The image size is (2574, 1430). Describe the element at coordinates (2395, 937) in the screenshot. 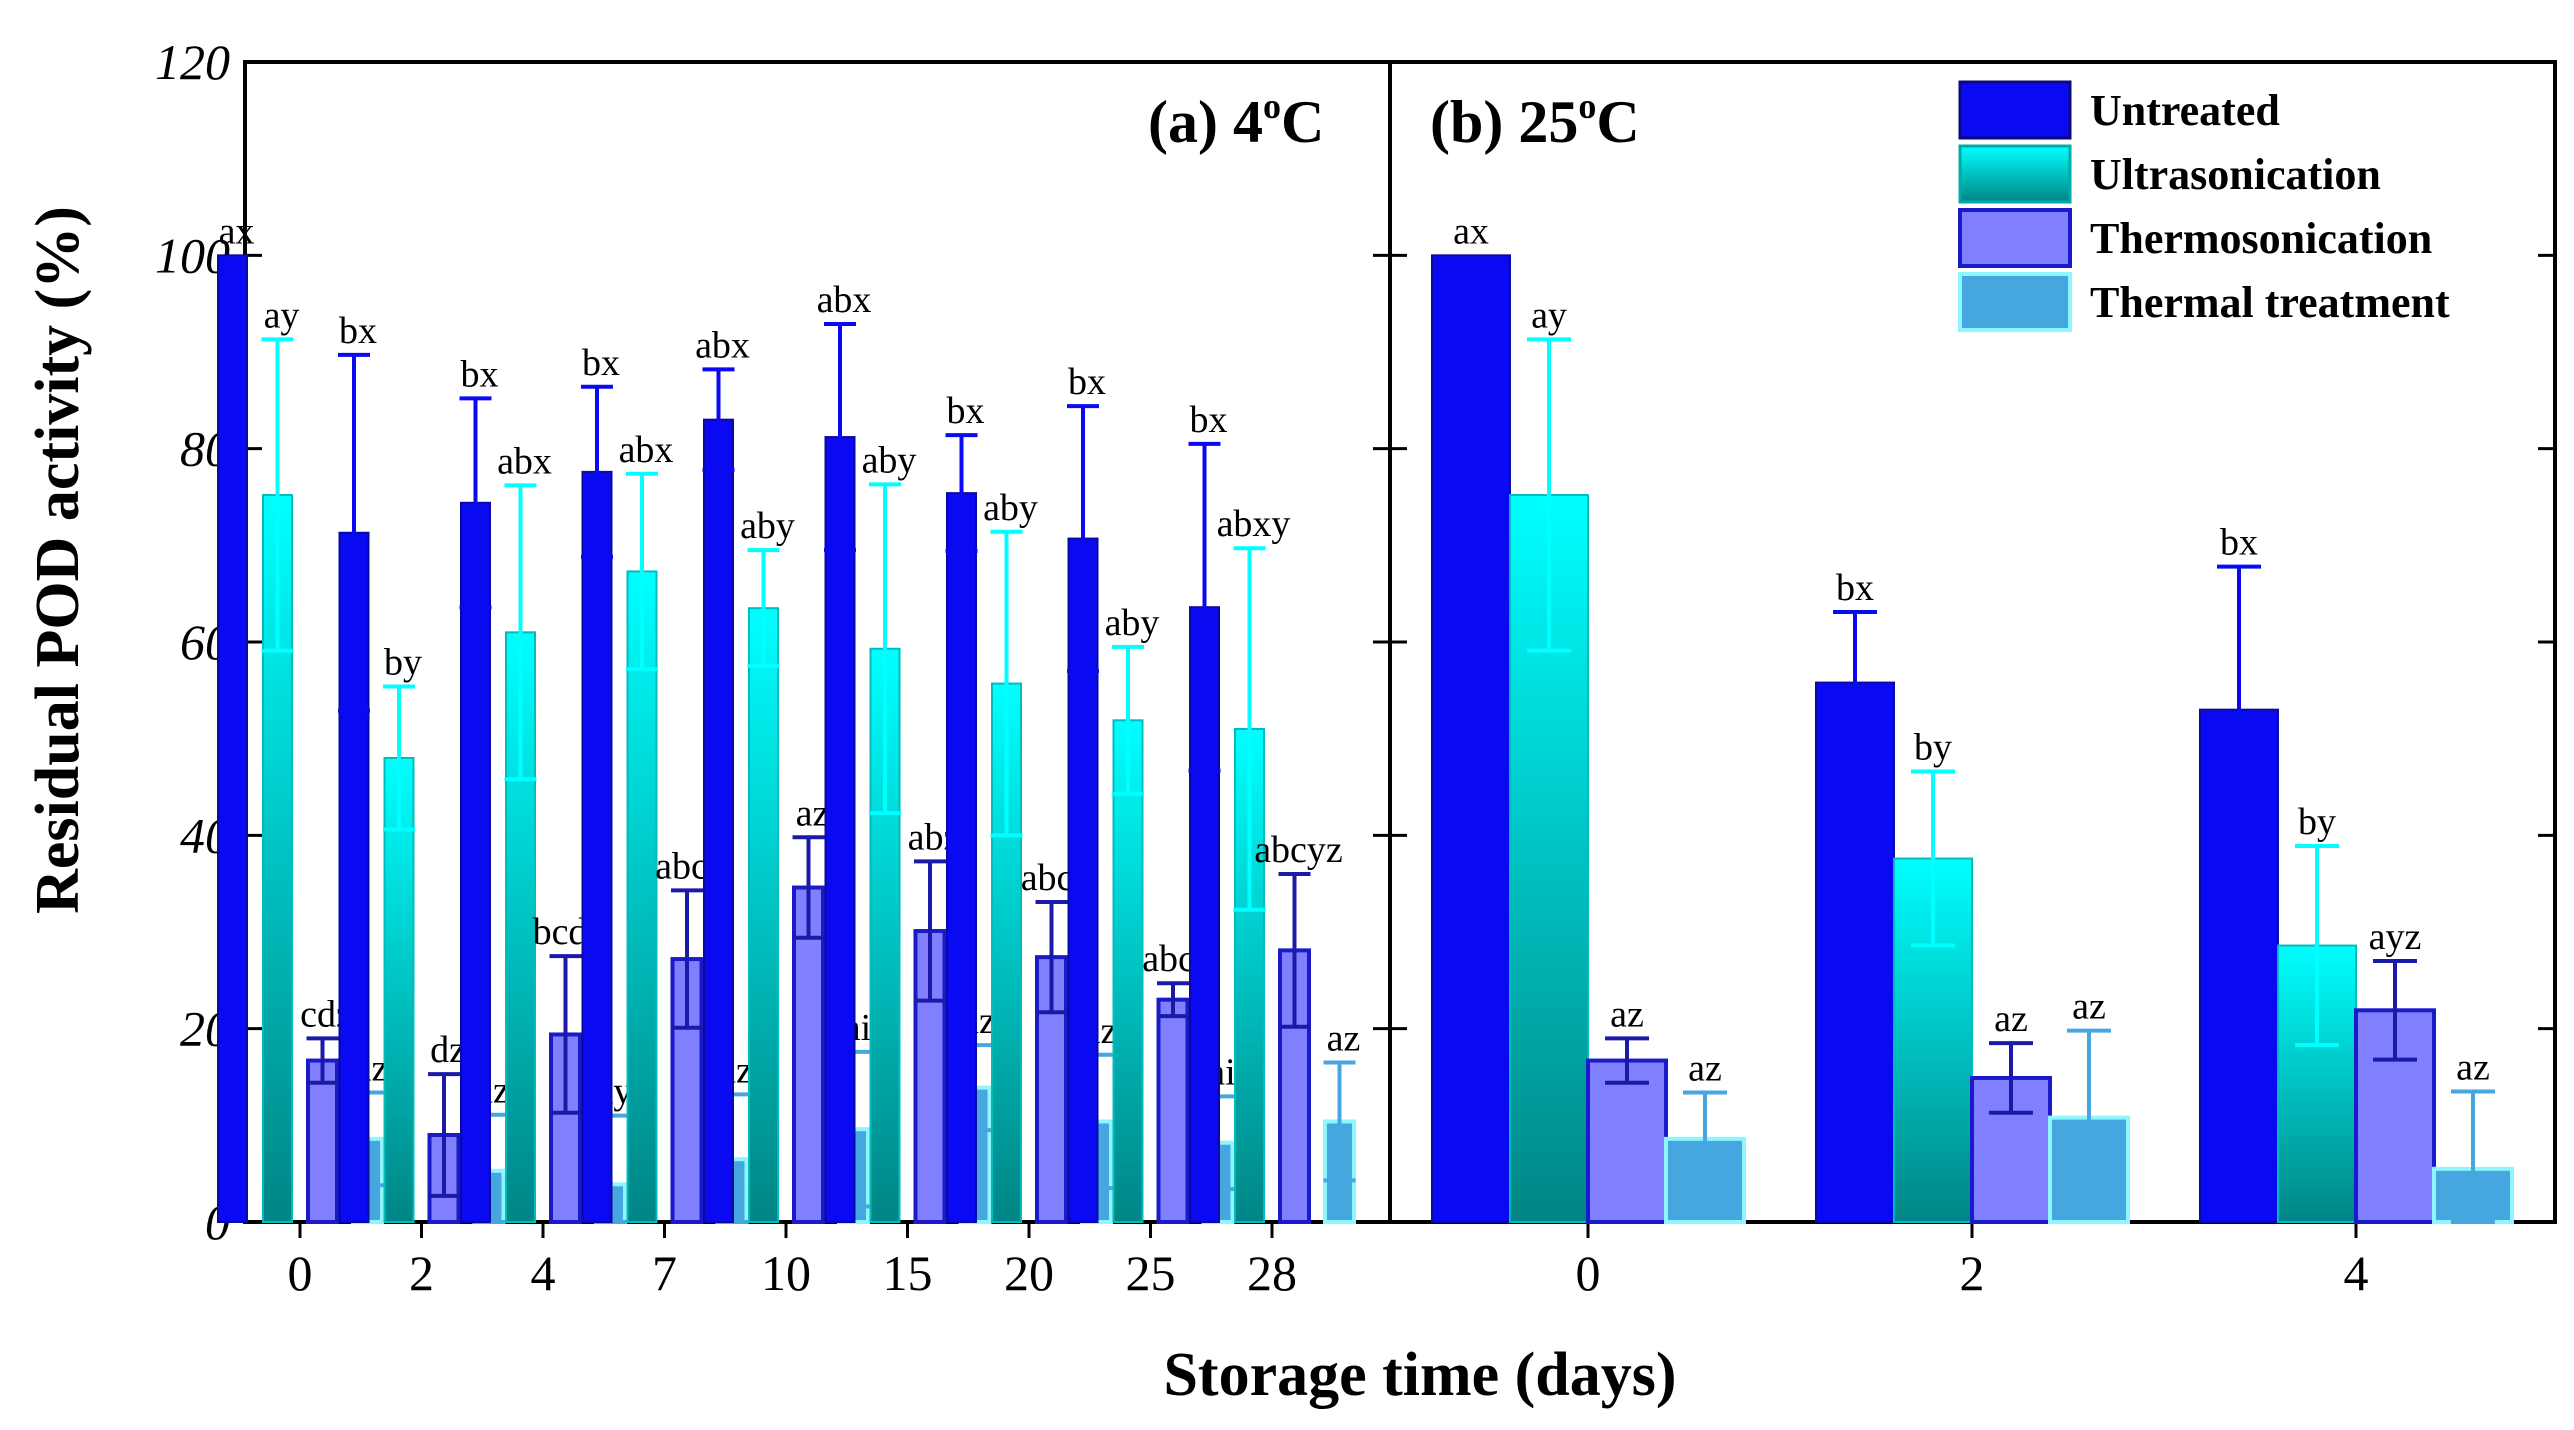

I see `significance-label-thermosonication: ayz` at that location.